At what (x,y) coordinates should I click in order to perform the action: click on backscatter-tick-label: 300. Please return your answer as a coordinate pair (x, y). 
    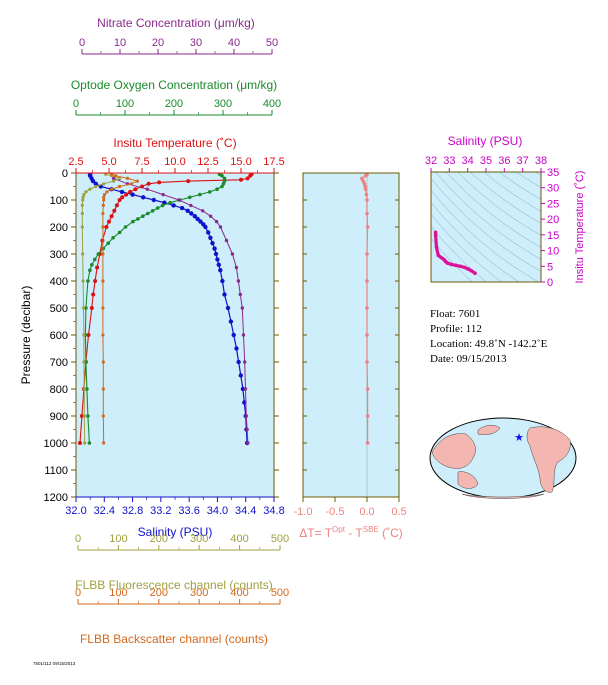
    Looking at the image, I should click on (199, 593).